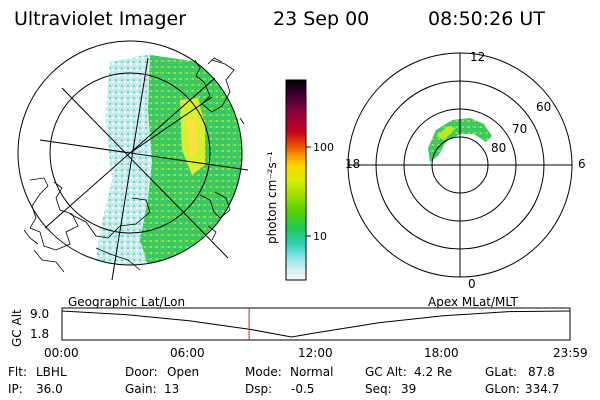  I want to click on time-tick-1800: 18:00, so click(441, 353).